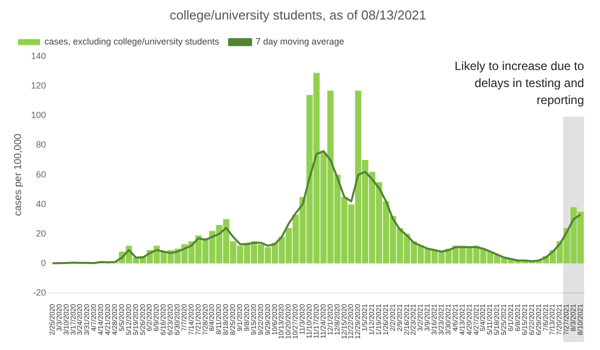 This screenshot has height=350, width=600. Describe the element at coordinates (38, 56) in the screenshot. I see `y-tick-label: 140` at that location.